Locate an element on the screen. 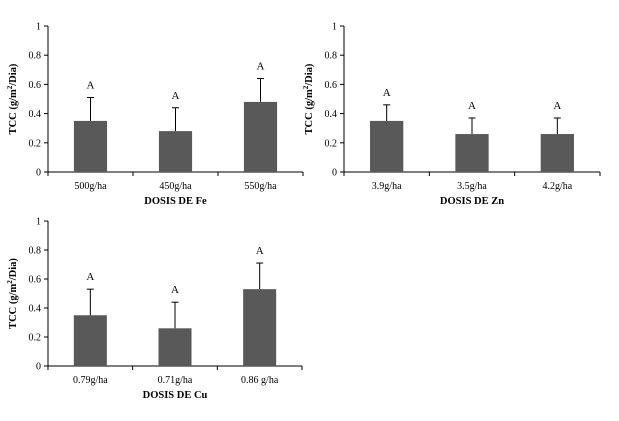 The width and height of the screenshot is (619, 421). category-label: 450g/ha is located at coordinates (175, 186).